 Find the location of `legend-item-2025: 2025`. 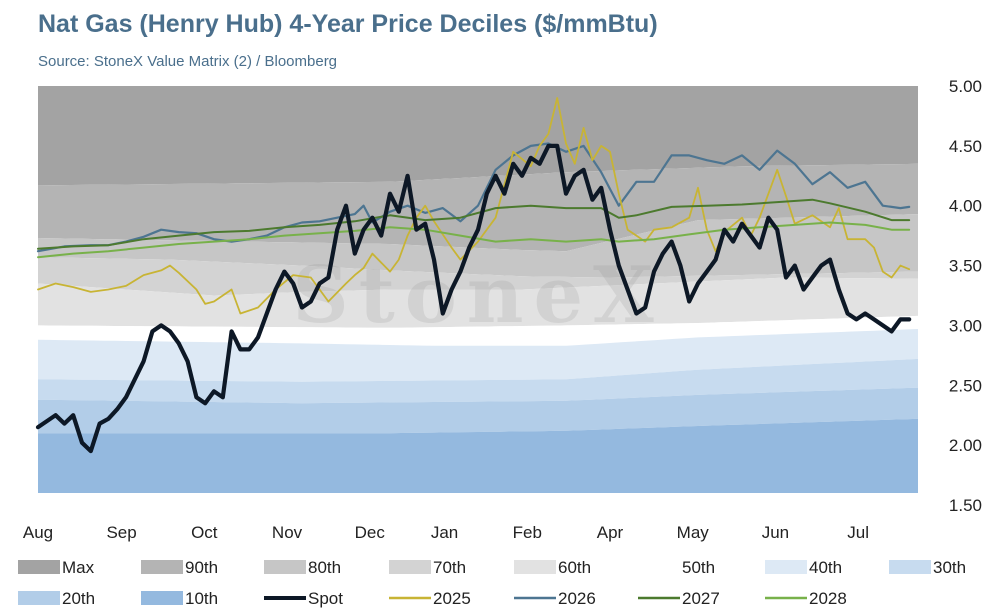

legend-item-2025: 2025 is located at coordinates (430, 598).